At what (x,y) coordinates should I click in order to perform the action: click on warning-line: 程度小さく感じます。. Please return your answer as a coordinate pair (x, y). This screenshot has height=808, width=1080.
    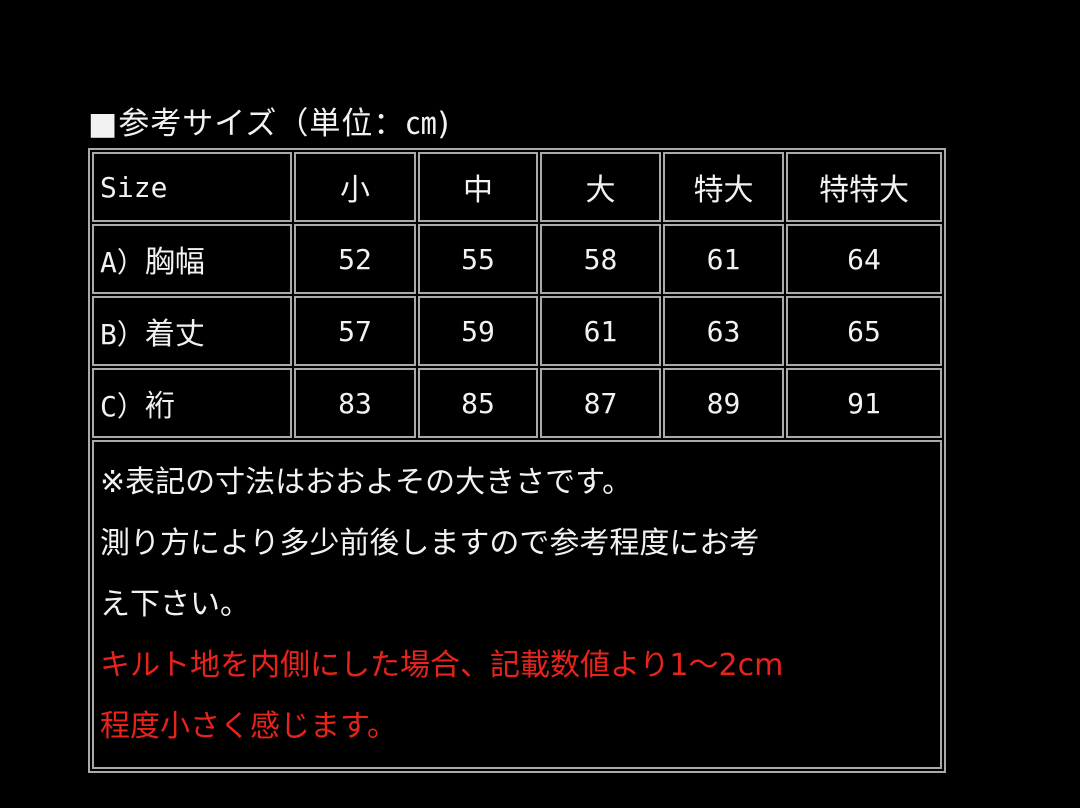
    Looking at the image, I should click on (248, 726).